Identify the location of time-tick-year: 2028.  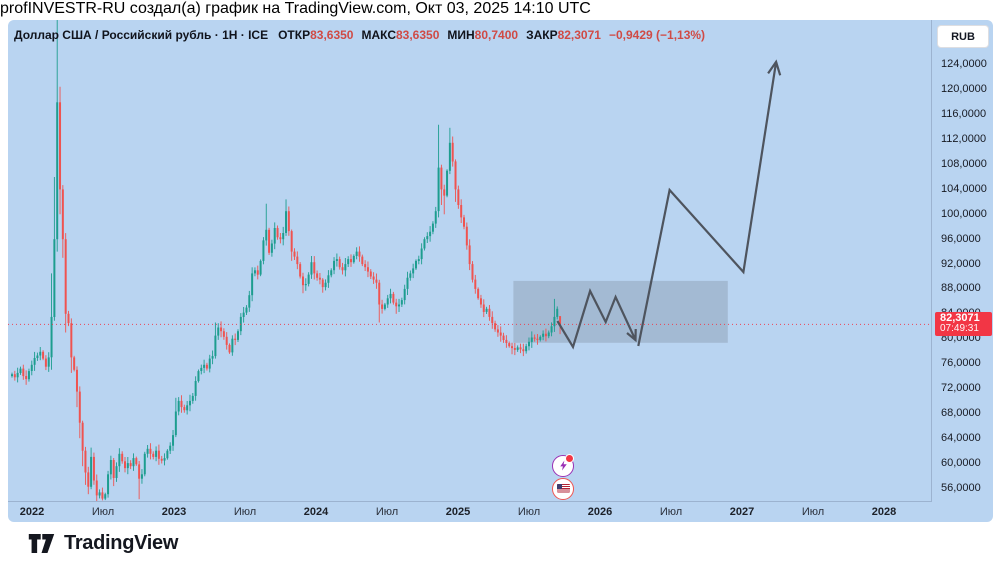
(884, 512).